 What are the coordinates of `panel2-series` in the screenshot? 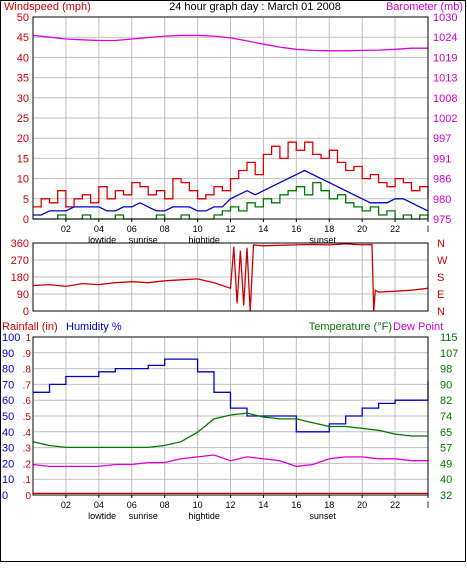 It's located at (230, 277).